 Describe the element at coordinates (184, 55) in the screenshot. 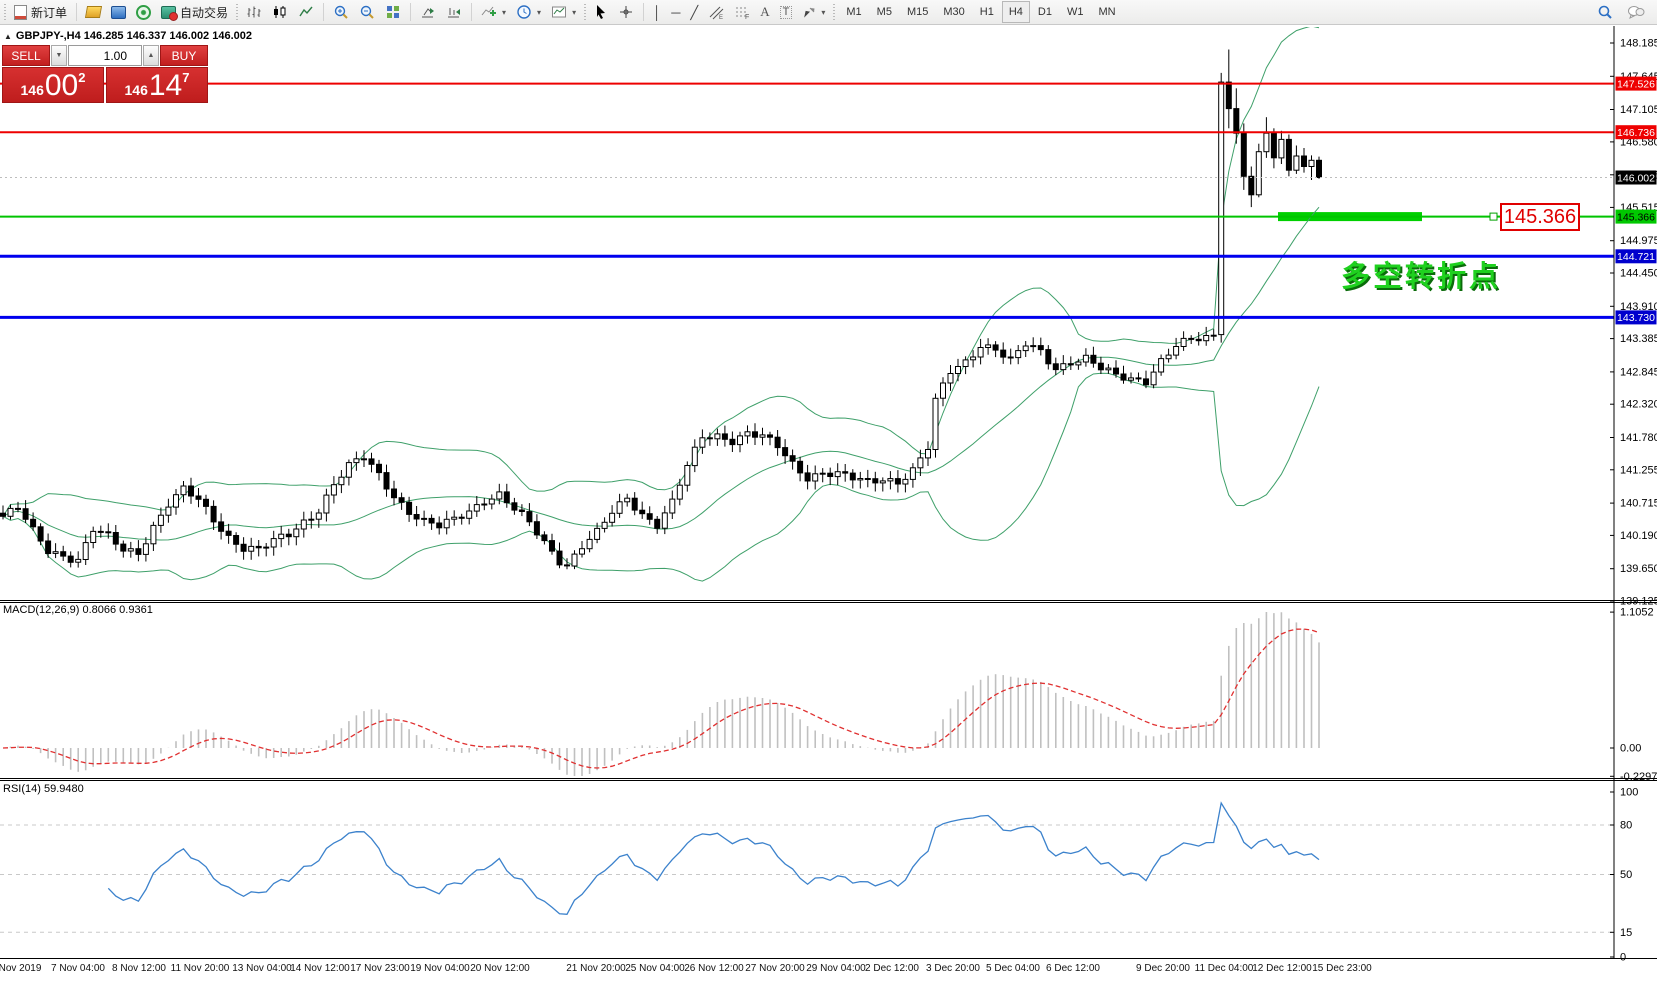

I see `buy-button: BUY` at that location.